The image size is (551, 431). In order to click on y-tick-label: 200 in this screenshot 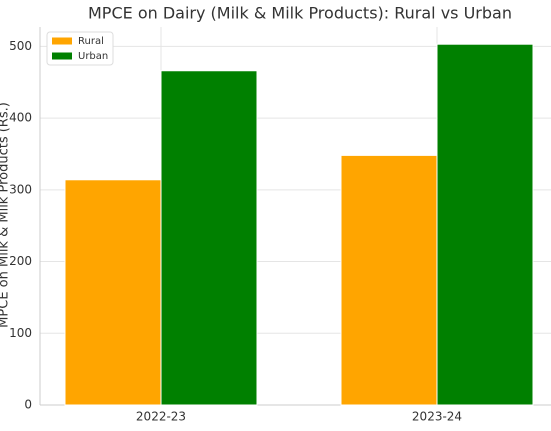, I will do `click(20, 261)`.